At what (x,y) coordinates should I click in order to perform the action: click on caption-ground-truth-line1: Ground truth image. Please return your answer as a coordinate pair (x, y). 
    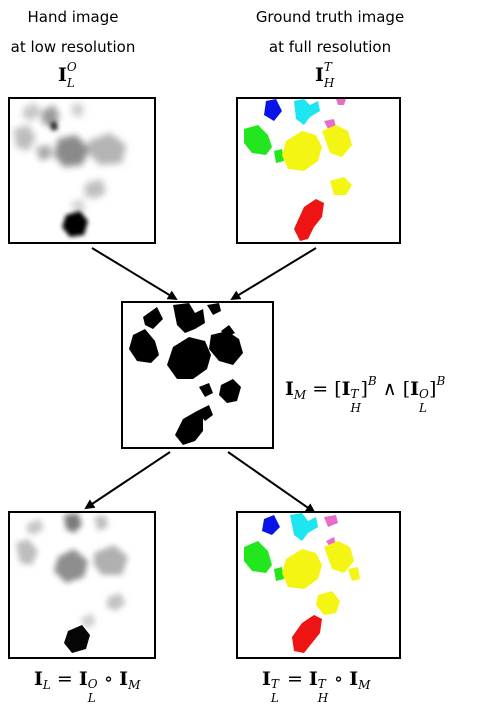
    Looking at the image, I should click on (330, 17).